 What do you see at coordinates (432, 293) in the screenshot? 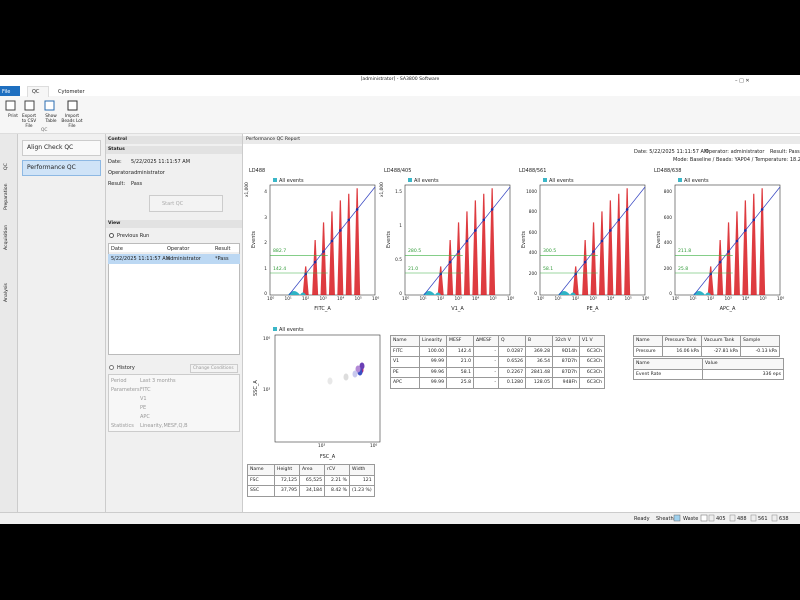
I see `histogram-noise` at bounding box center [432, 293].